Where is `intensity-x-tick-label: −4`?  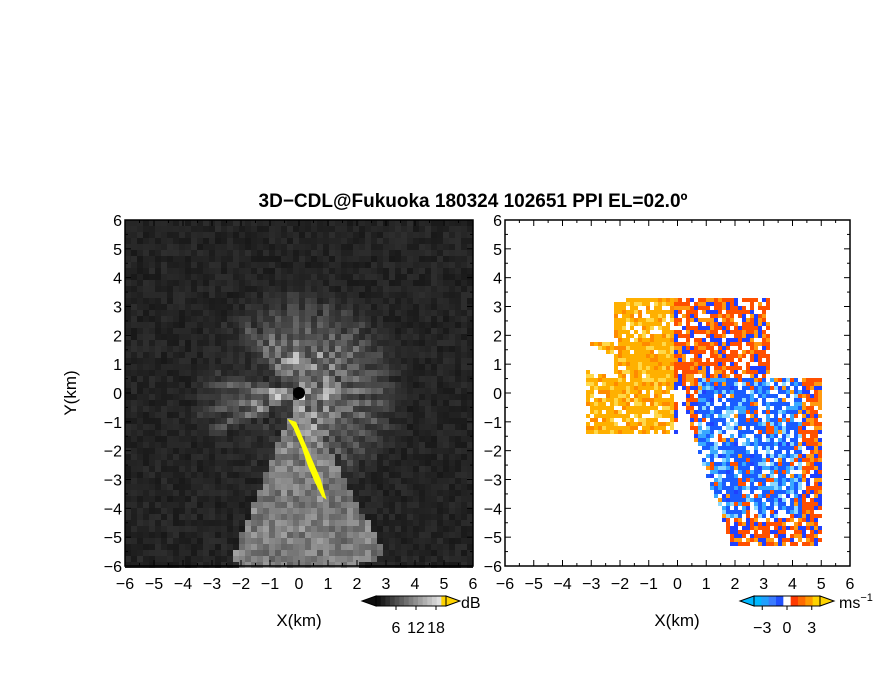
intensity-x-tick-label: −4 is located at coordinates (183, 584).